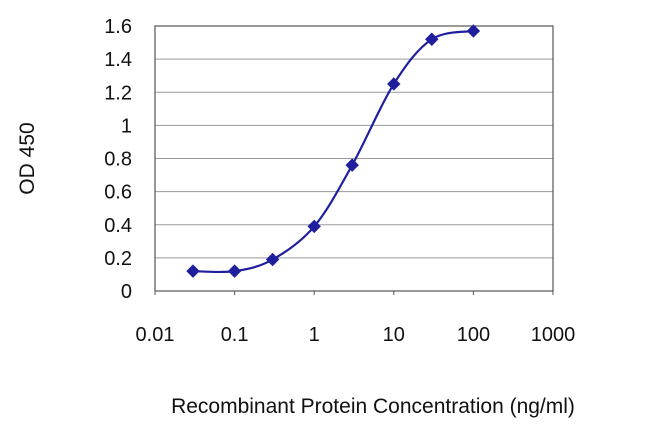 The width and height of the screenshot is (650, 433). I want to click on y-tick-label: 0, so click(126, 292).